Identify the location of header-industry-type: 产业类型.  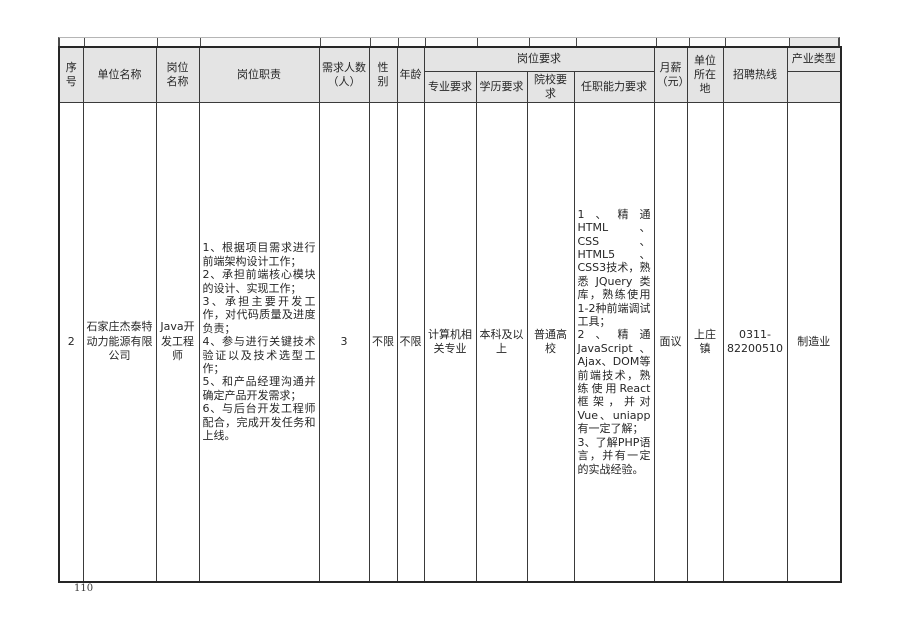
(814, 59).